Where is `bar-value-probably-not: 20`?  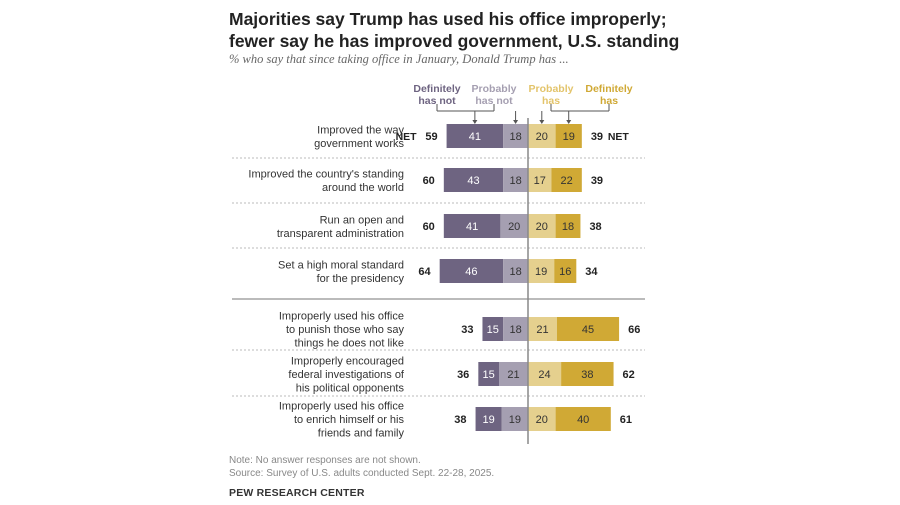 bar-value-probably-not: 20 is located at coordinates (514, 227).